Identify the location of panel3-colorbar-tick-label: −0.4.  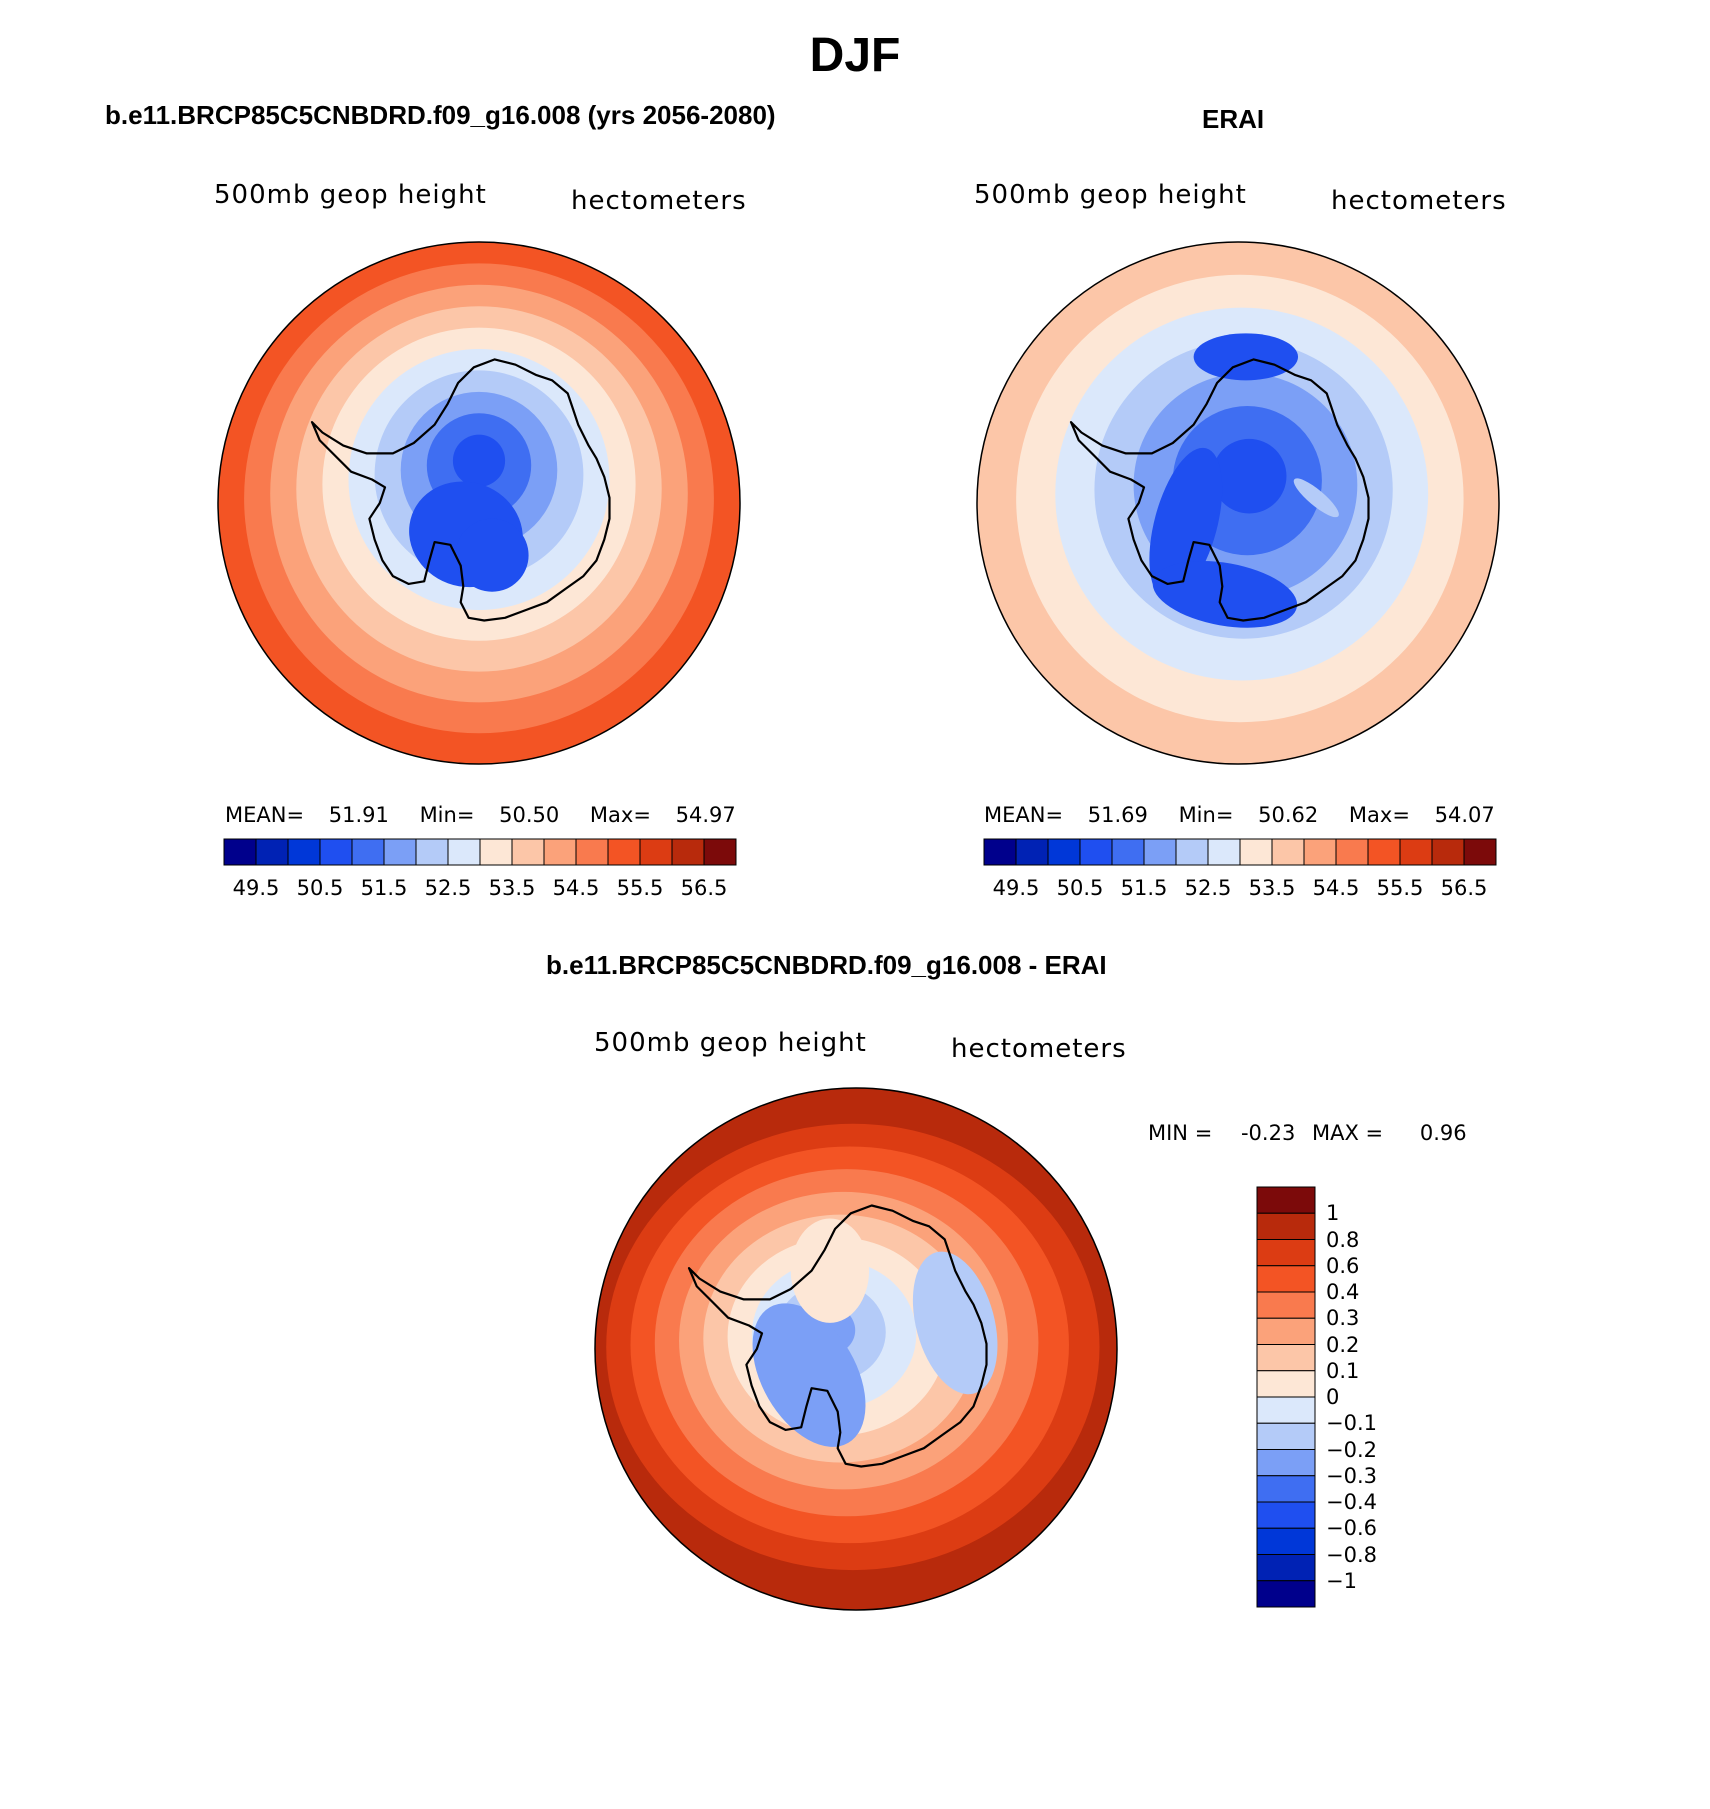
(1351, 1502).